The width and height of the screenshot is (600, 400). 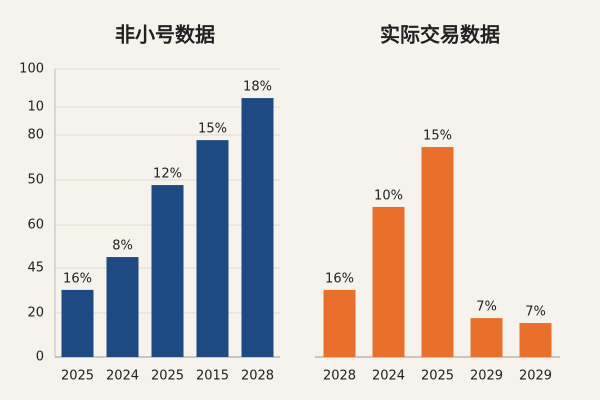 What do you see at coordinates (388, 195) in the screenshot?
I see `bar-label: 10%` at bounding box center [388, 195].